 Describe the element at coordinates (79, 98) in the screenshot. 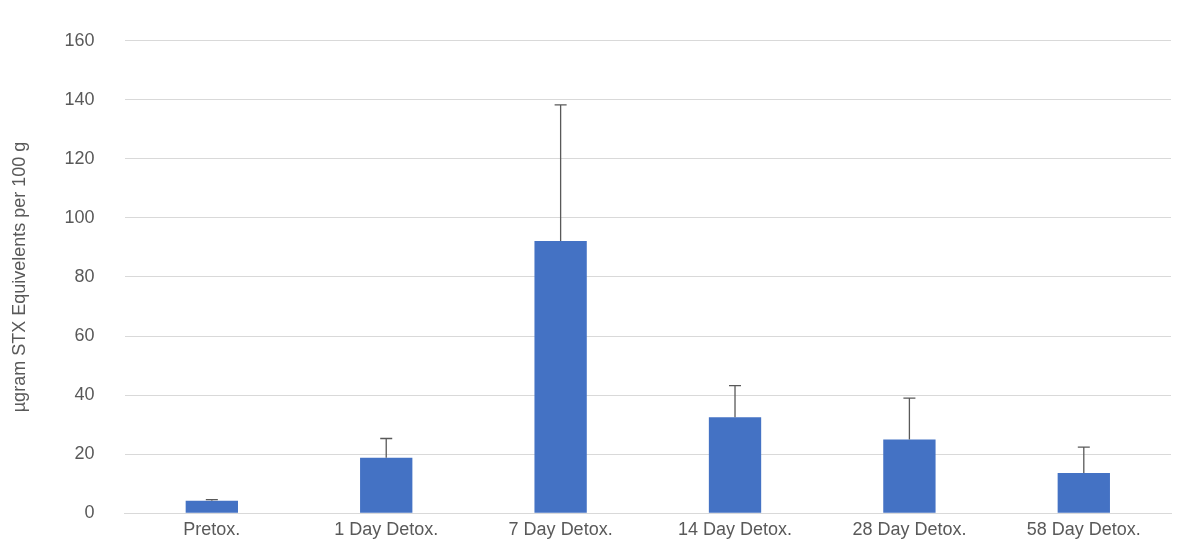

I see `y-tick-label: 140` at that location.